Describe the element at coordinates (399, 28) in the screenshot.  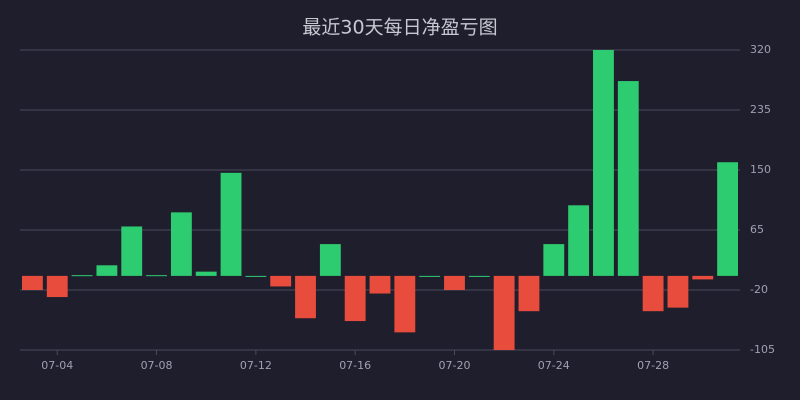
I see `chart-title: 最近30天每日净盈亏图` at that location.